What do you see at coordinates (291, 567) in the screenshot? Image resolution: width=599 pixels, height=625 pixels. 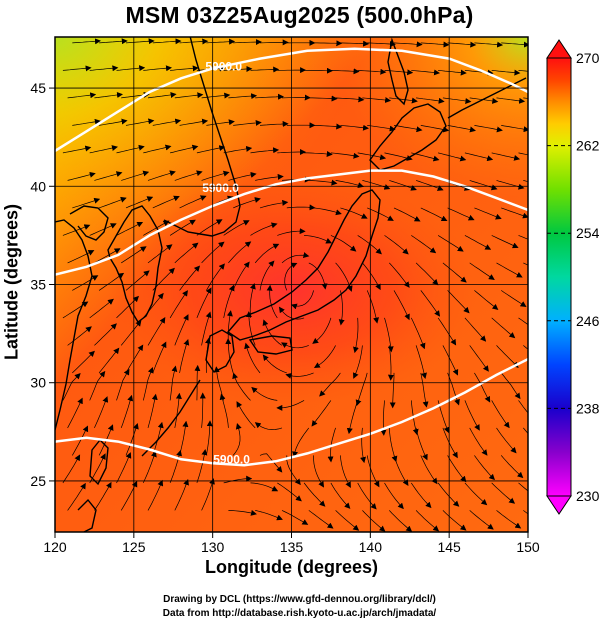 I see `x-axis-label: Longitude (degrees)` at bounding box center [291, 567].